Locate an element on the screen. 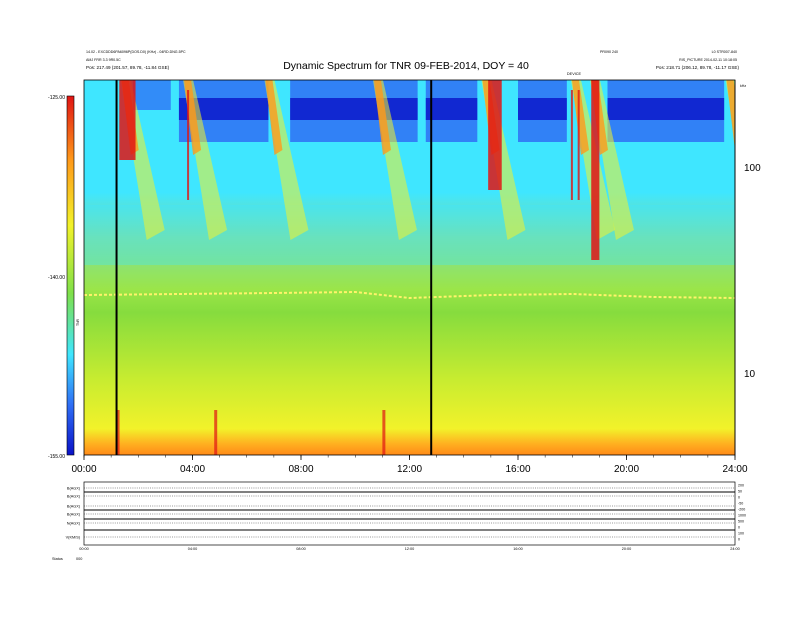 The height and width of the screenshot is (617, 792). lower-x-tick-label: 12:00 is located at coordinates (410, 549).